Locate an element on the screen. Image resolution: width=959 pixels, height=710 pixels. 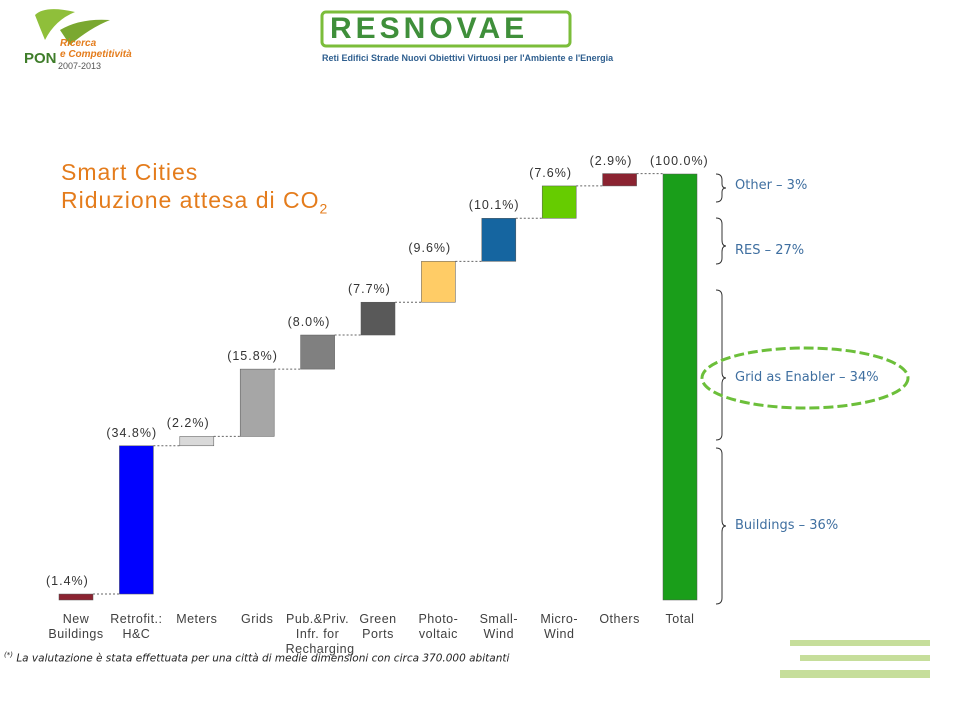
footnote-mark: (*) is located at coordinates (8, 655).